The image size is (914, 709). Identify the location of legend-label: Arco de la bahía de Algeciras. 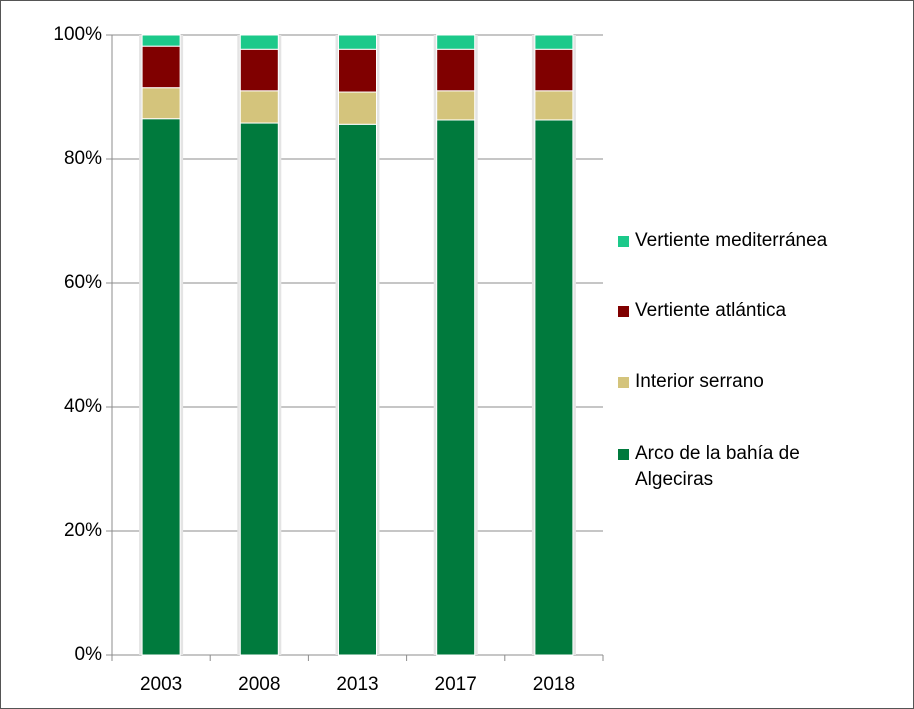
(717, 466).